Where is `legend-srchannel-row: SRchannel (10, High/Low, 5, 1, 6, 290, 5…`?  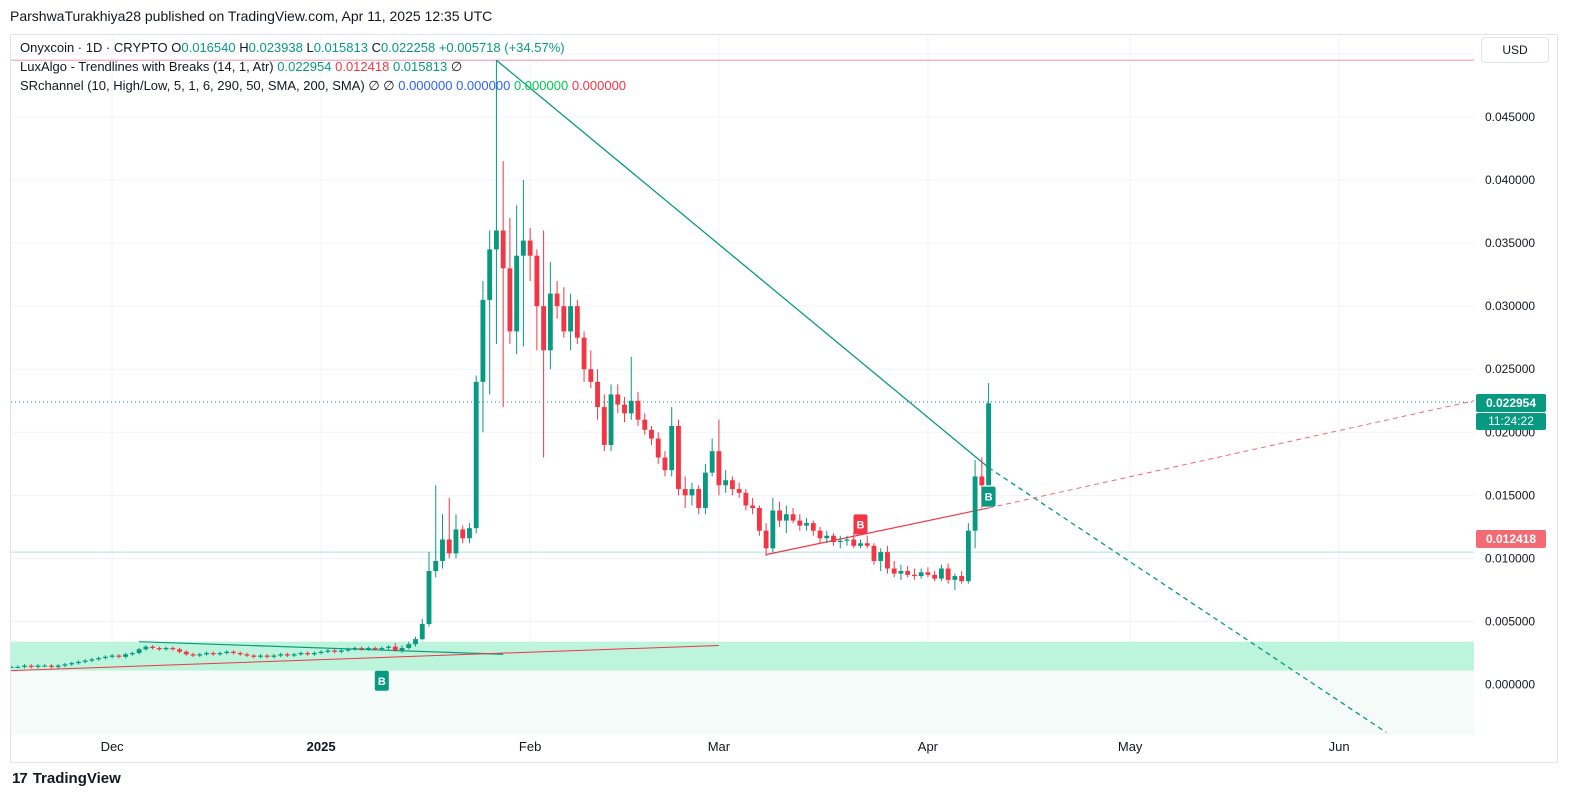
legend-srchannel-row: SRchannel (10, High/Low, 5, 1, 6, 290, 5… is located at coordinates (323, 85).